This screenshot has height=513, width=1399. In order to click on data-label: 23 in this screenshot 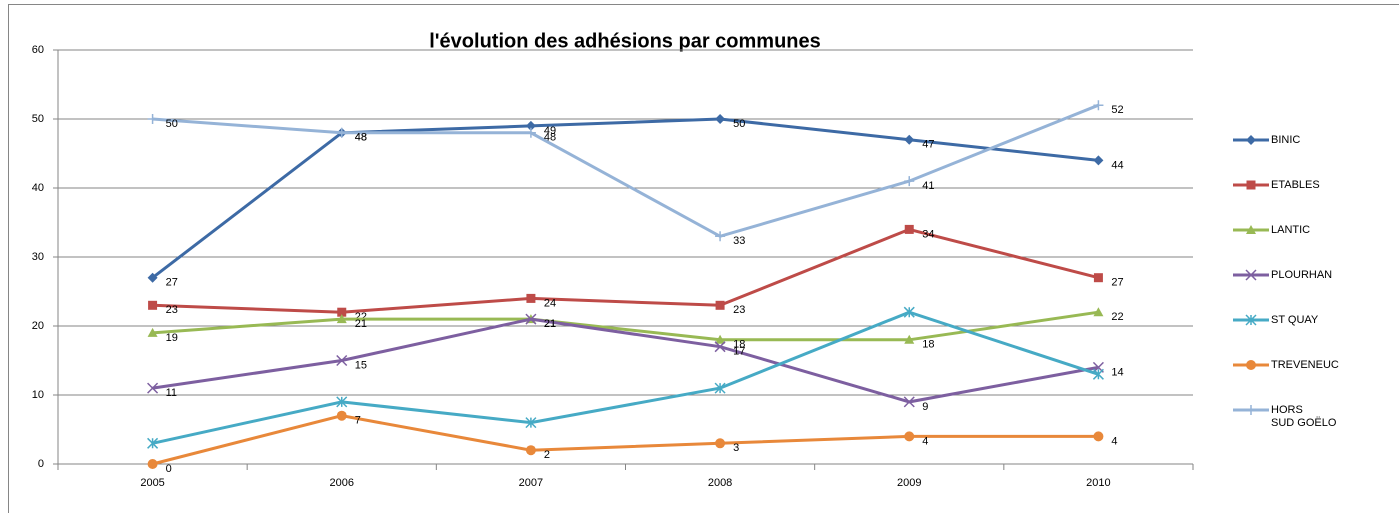, I will do `click(172, 310)`.